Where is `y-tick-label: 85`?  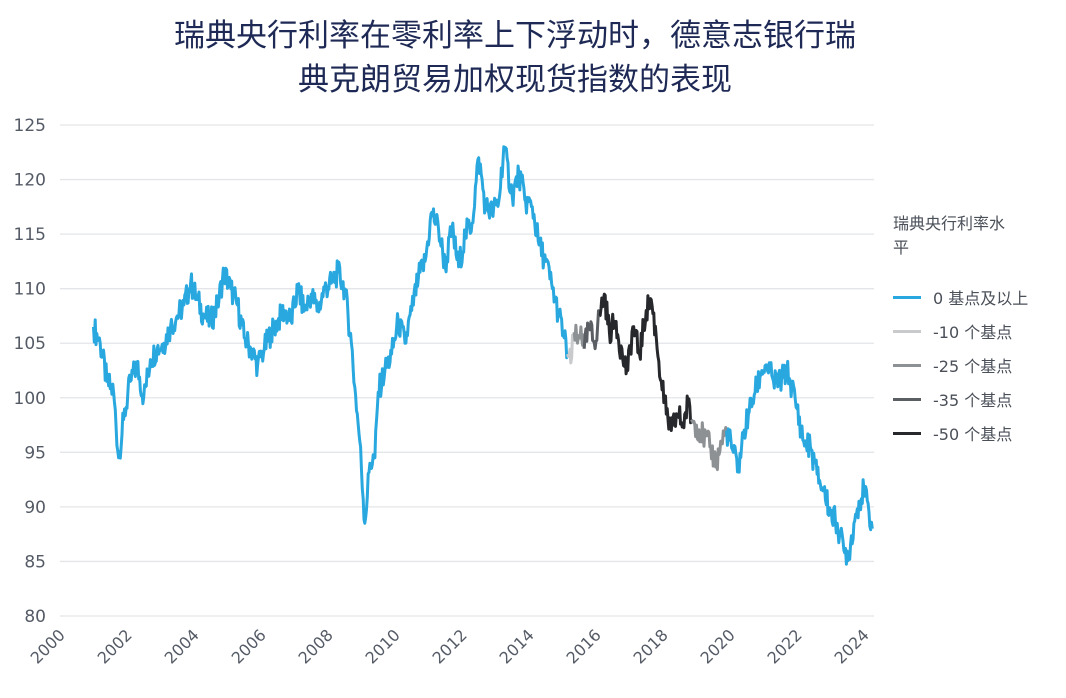 y-tick-label: 85 is located at coordinates (35, 562).